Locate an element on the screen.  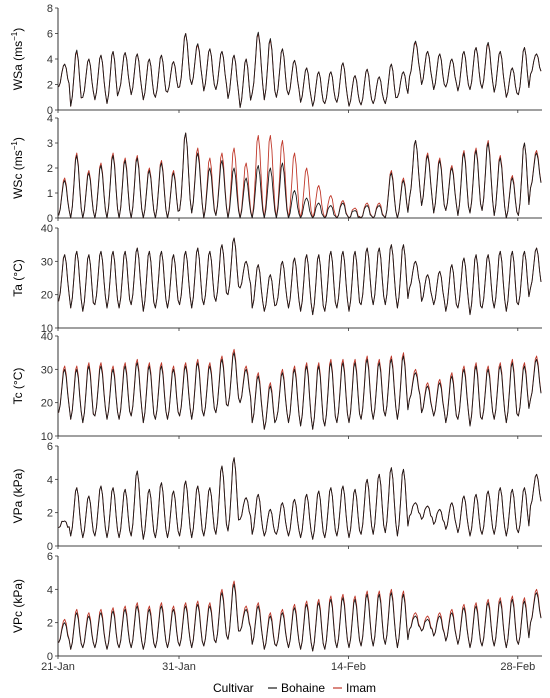
x-tick-label: 14-Feb is located at coordinates (348, 667).